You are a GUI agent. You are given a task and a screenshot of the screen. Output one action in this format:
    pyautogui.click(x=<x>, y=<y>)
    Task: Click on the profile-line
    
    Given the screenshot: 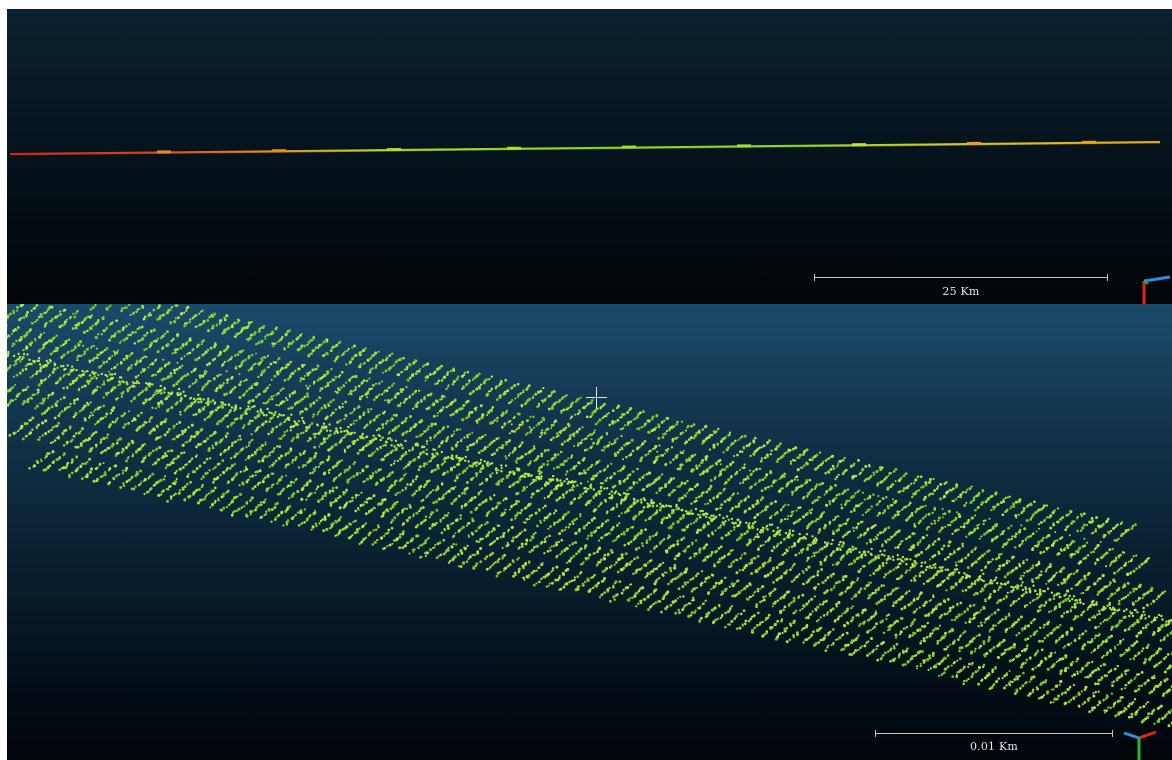 What is the action you would take?
    pyautogui.click(x=585, y=148)
    